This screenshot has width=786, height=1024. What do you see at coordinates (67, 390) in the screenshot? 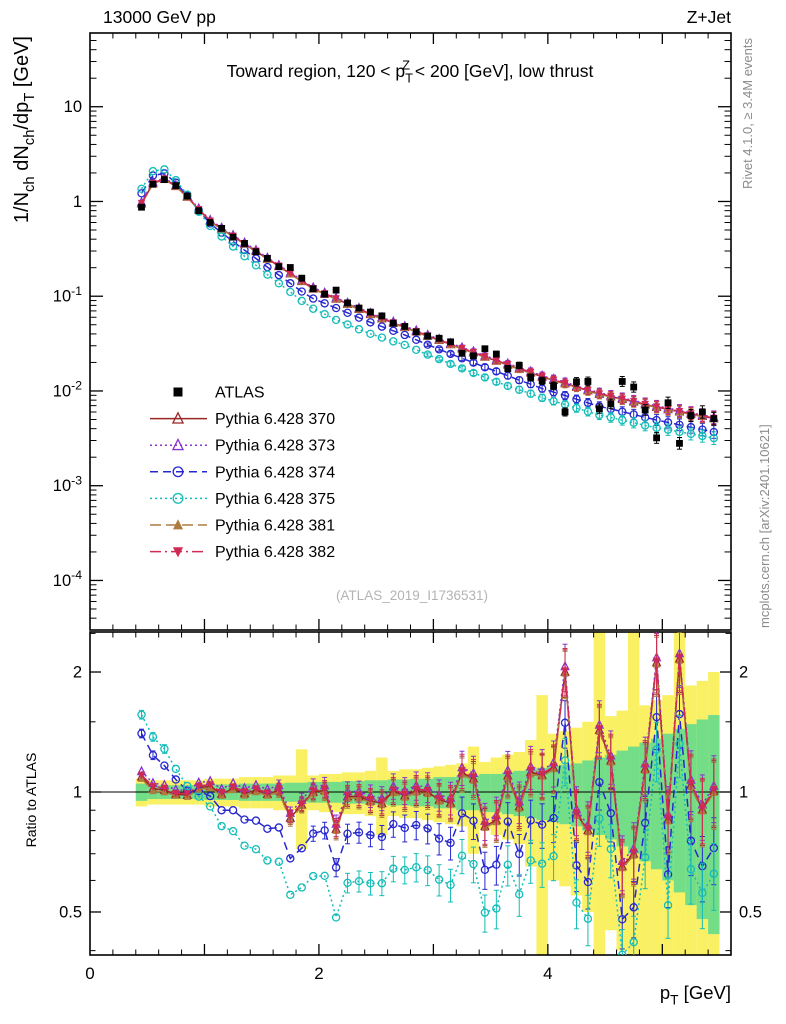
I see `y-tick-label: 10⁻²` at bounding box center [67, 390].